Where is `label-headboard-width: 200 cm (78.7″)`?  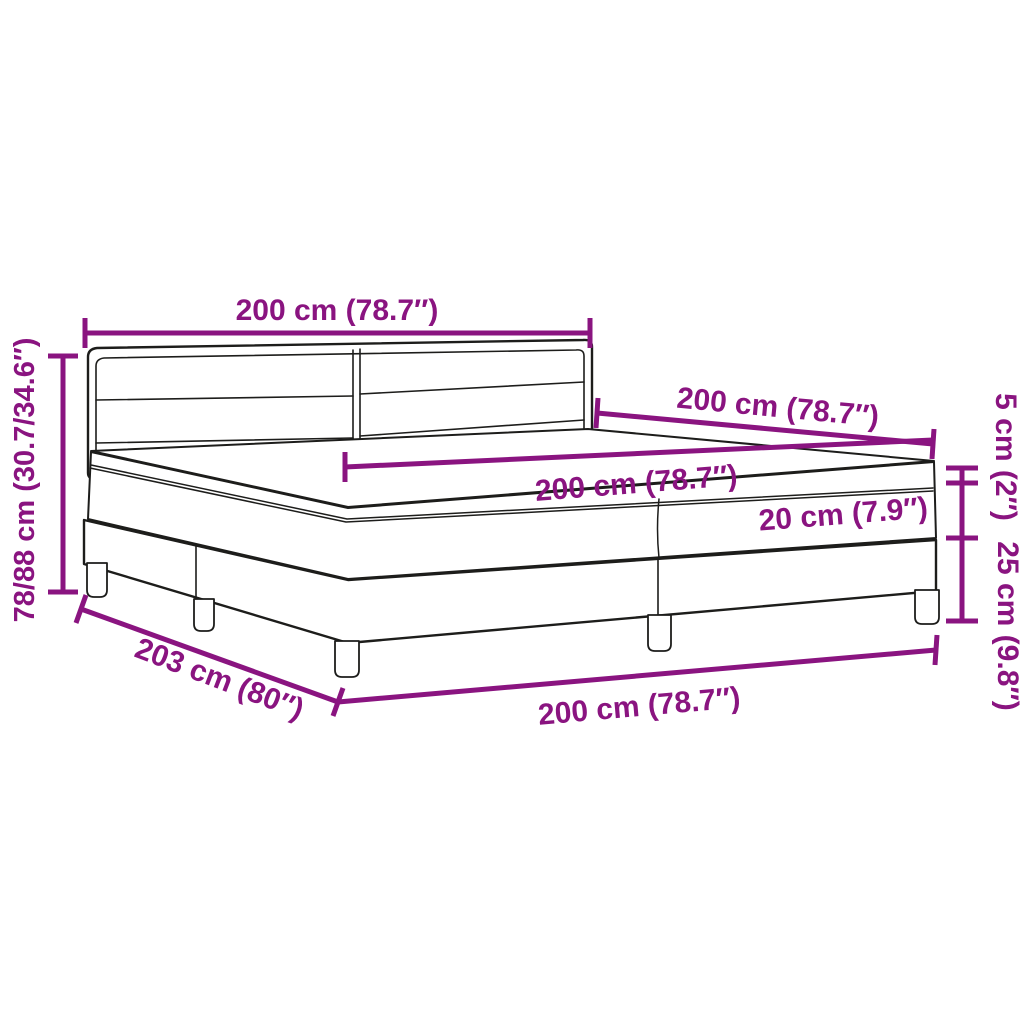
label-headboard-width: 200 cm (78.7″) is located at coordinates (337, 310).